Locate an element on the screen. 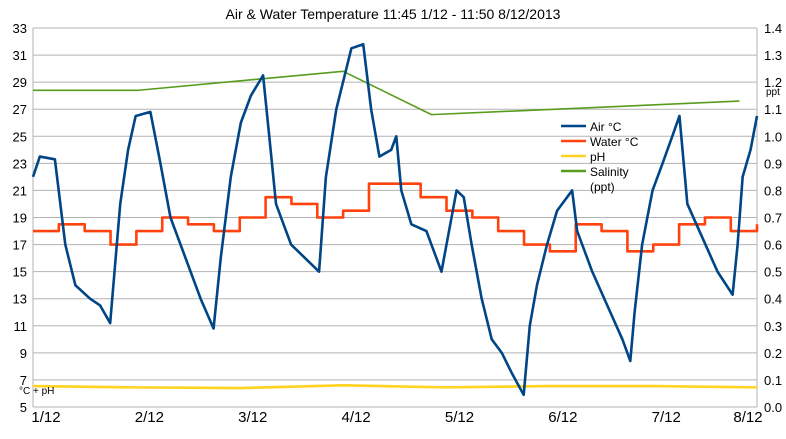 The width and height of the screenshot is (786, 439). y2-tick-label: 1.1 is located at coordinates (773, 109).